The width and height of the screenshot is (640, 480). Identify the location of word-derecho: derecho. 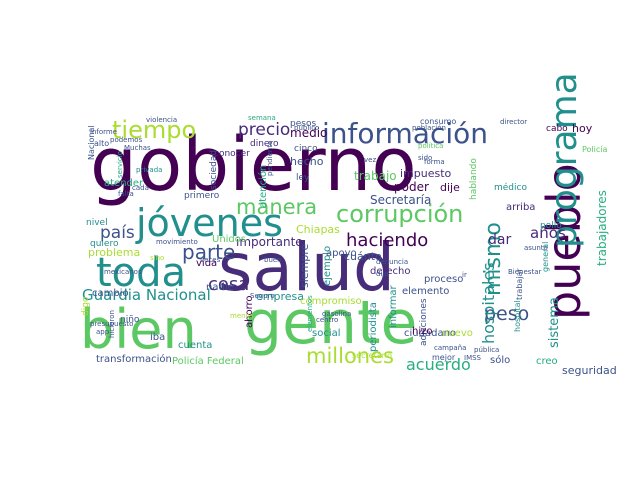
(390, 271).